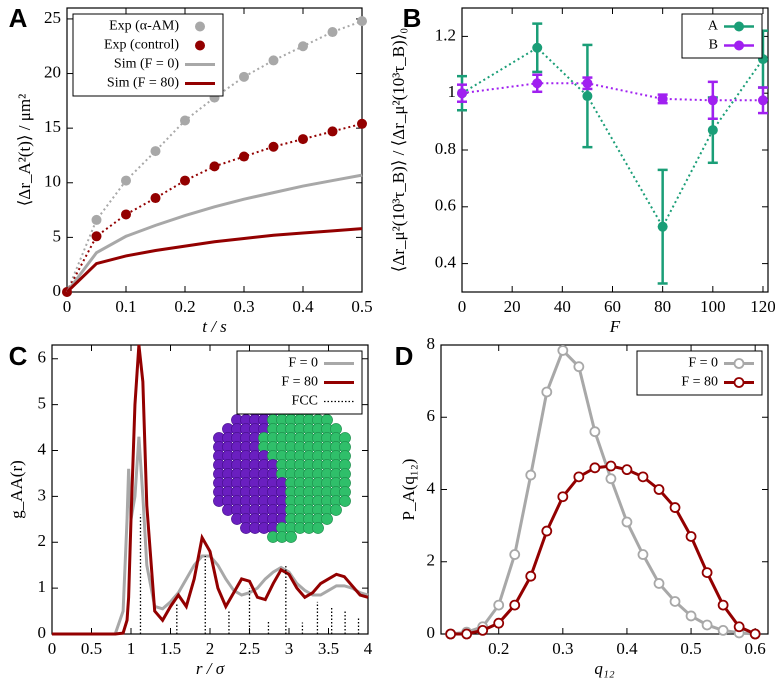 The image size is (775, 682). Describe the element at coordinates (52, 126) in the screenshot. I see `y-tick-label: 15` at that location.